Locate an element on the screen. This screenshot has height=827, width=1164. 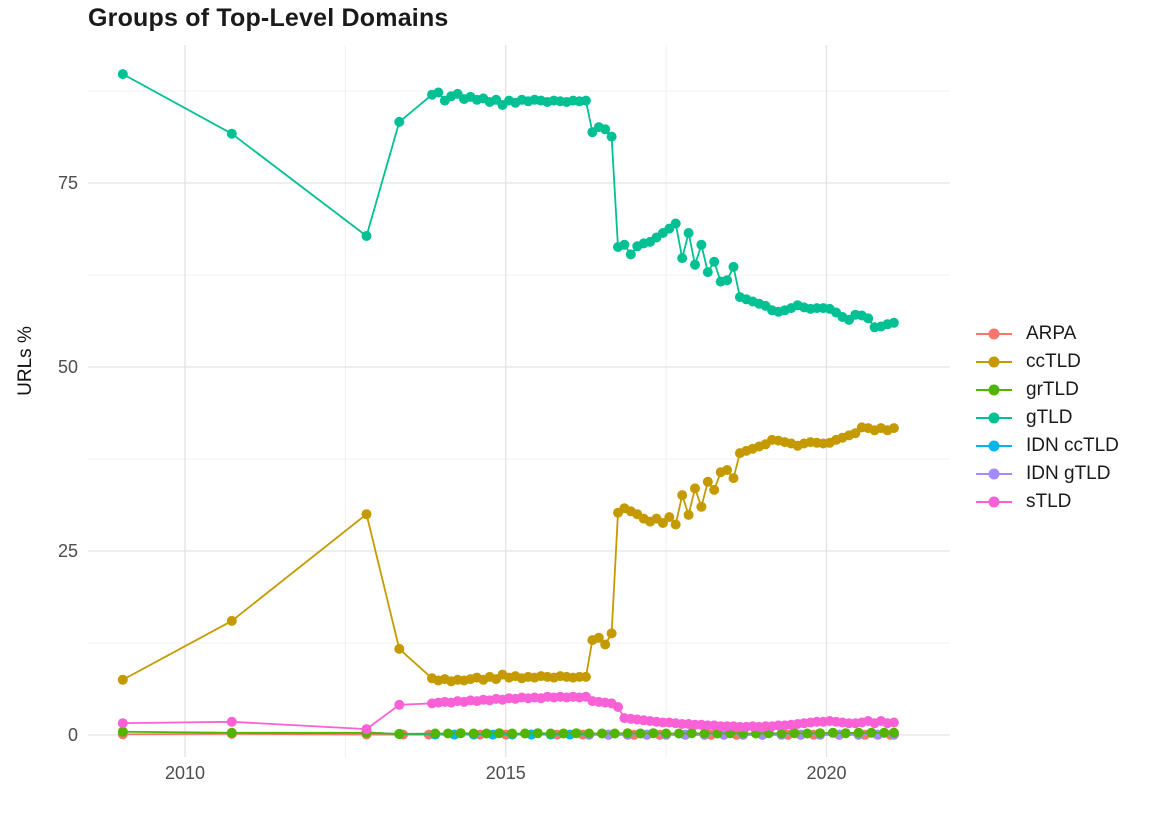
x-tick-label: 2020 is located at coordinates (826, 773).